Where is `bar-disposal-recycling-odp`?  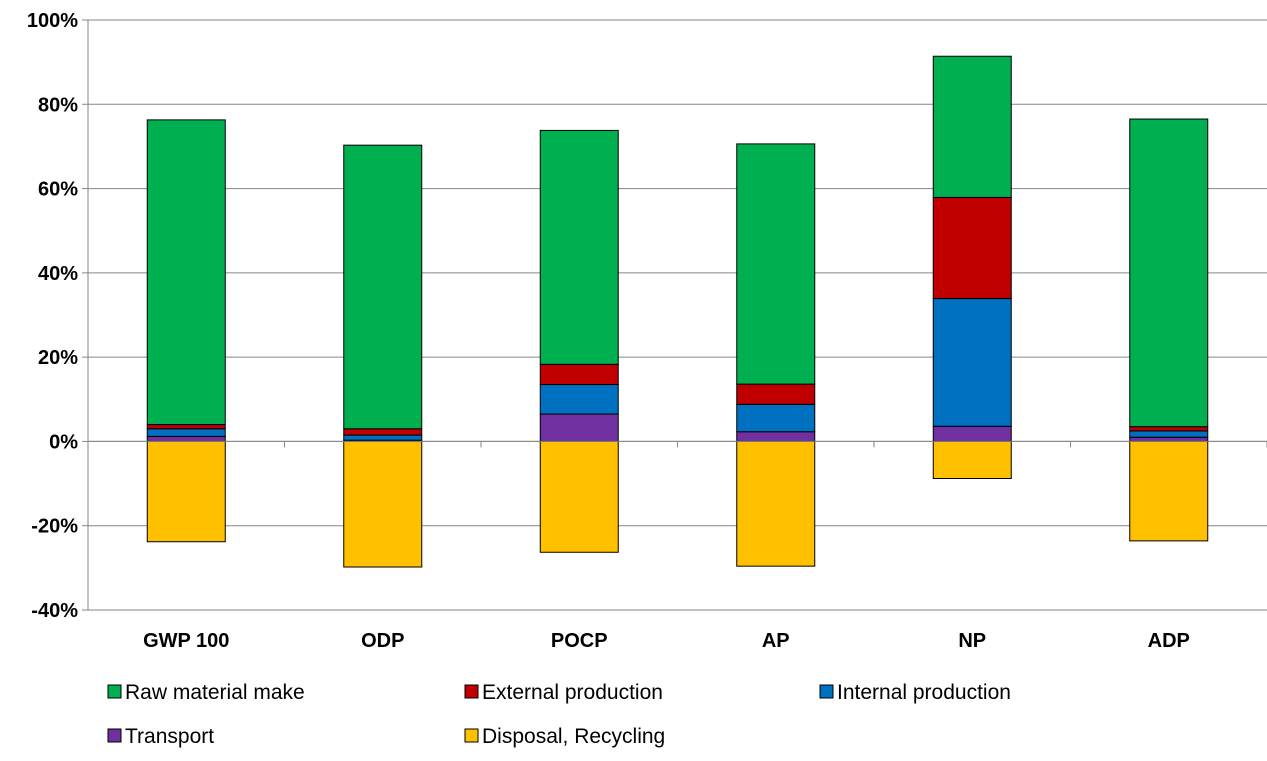 bar-disposal-recycling-odp is located at coordinates (383, 504).